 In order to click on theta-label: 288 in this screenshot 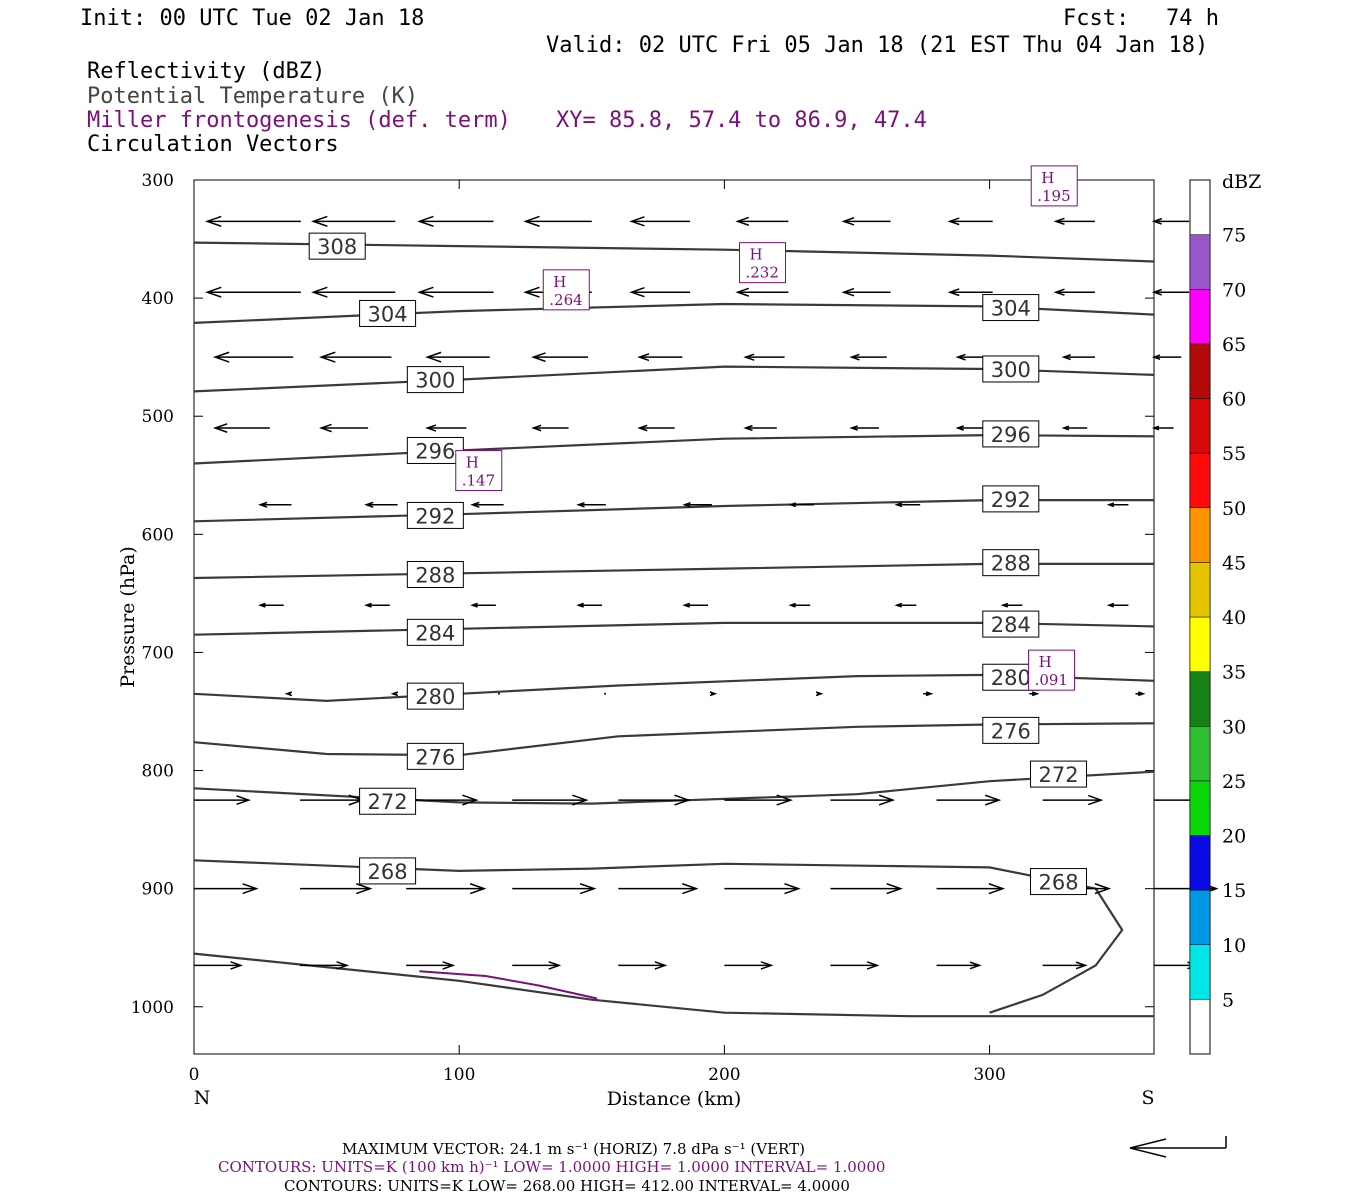, I will do `click(435, 575)`.